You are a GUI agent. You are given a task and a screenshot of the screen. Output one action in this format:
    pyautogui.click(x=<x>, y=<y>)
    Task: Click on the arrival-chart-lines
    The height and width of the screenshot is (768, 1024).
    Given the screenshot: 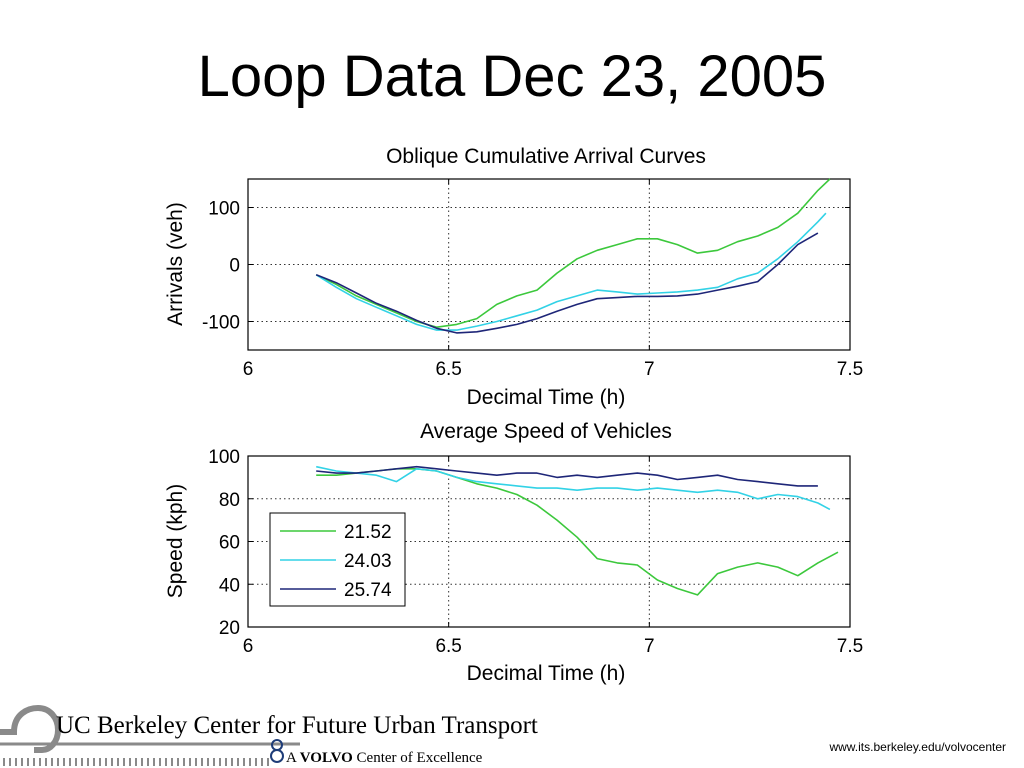 What is the action you would take?
    pyautogui.click(x=573, y=256)
    